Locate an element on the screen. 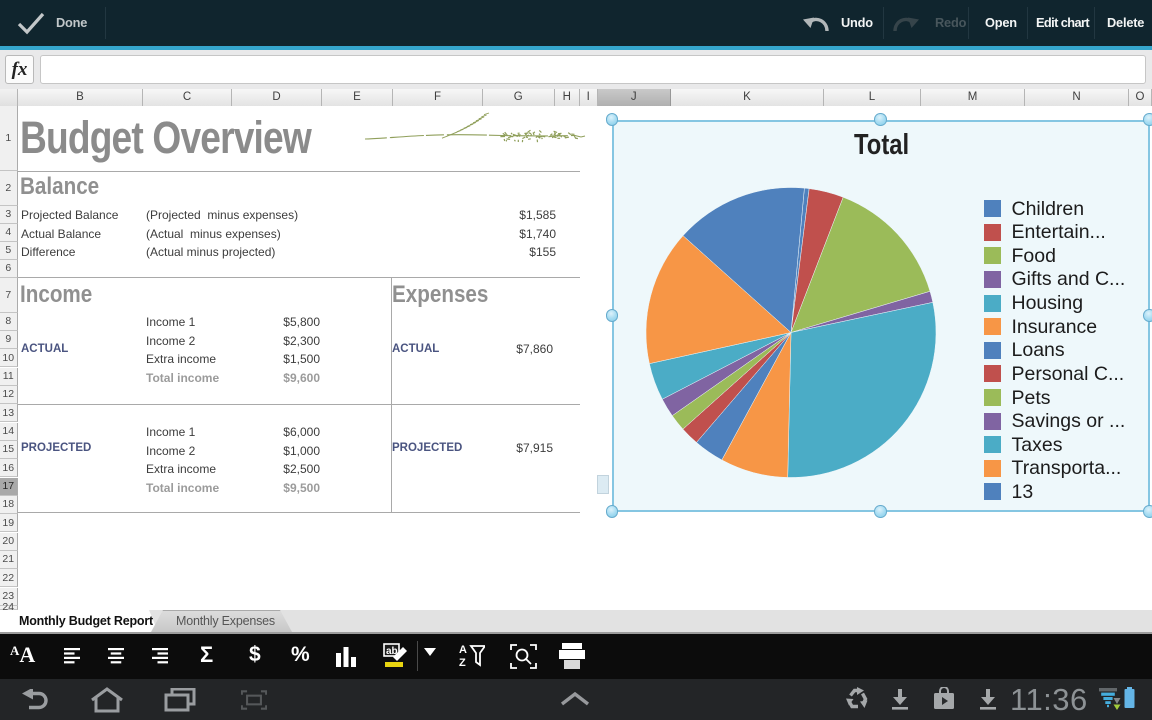 Image resolution: width=1152 pixels, height=720 pixels. svg-text: A is located at coordinates (463, 650).